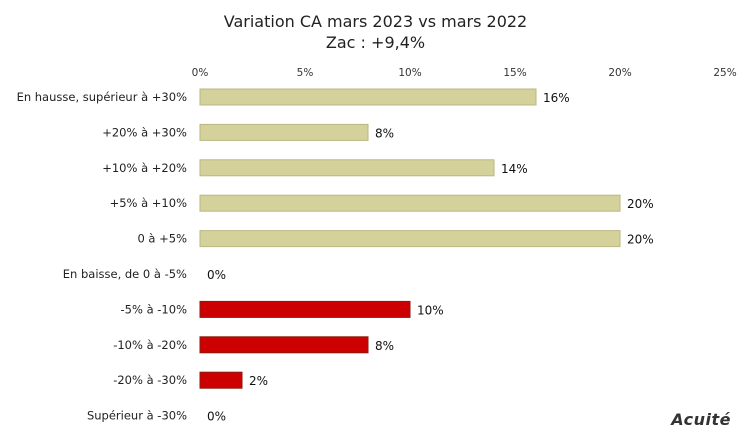 This screenshot has height=439, width=751. I want to click on value-label: 14%, so click(514, 169).